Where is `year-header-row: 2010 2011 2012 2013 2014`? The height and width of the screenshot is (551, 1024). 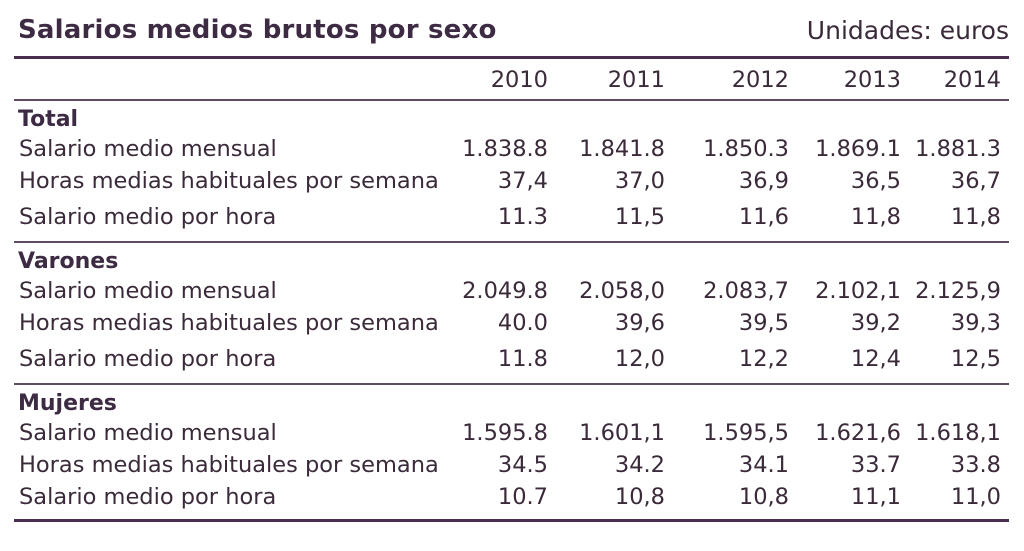
year-header-row: 2010 2011 2012 2013 2014 is located at coordinates (511, 79).